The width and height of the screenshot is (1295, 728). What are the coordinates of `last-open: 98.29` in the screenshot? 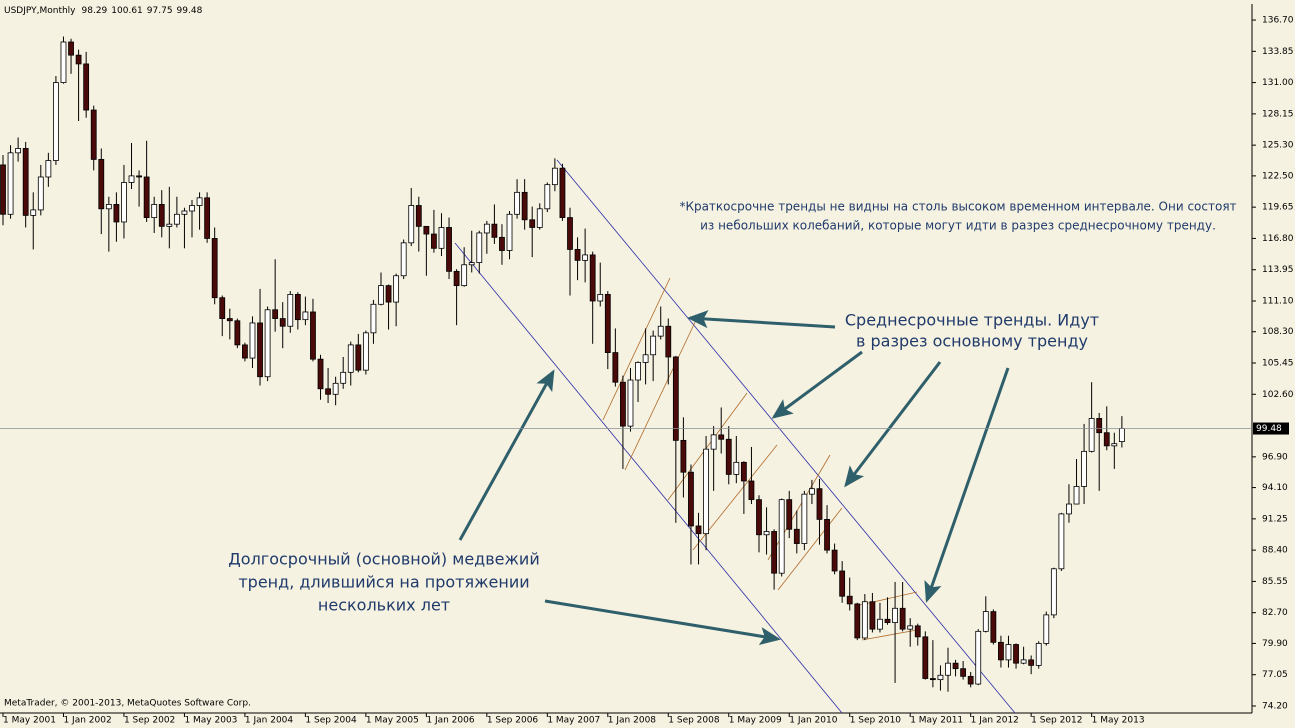 It's located at (95, 11).